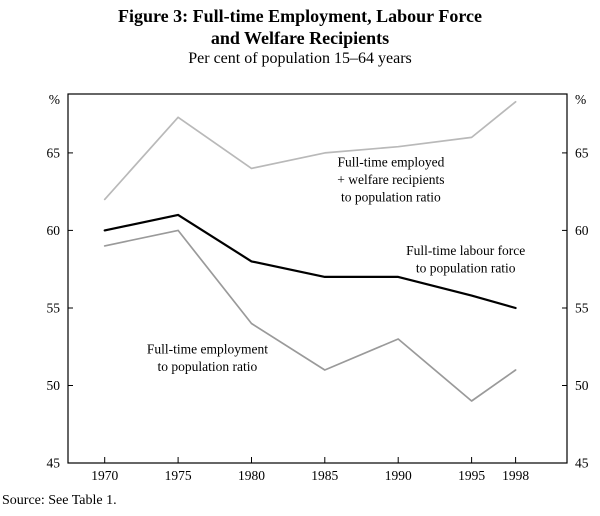 The image size is (600, 516). I want to click on y-tick-label-right: 55, so click(582, 308).